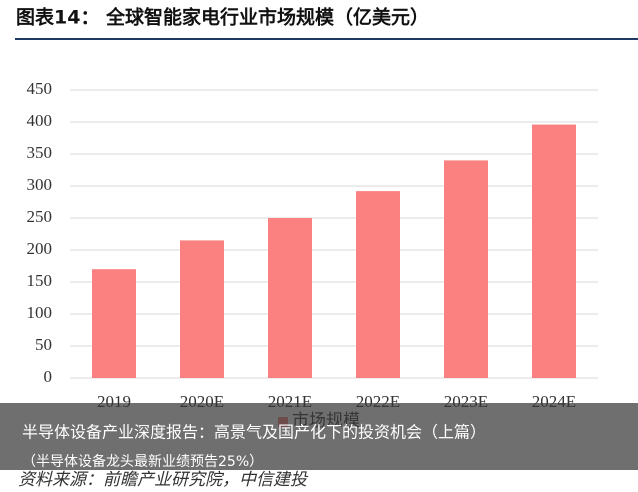 Image resolution: width=638 pixels, height=492 pixels. I want to click on source-note: 资料来源：前瞻产业研究院，中信建投, so click(163, 479).